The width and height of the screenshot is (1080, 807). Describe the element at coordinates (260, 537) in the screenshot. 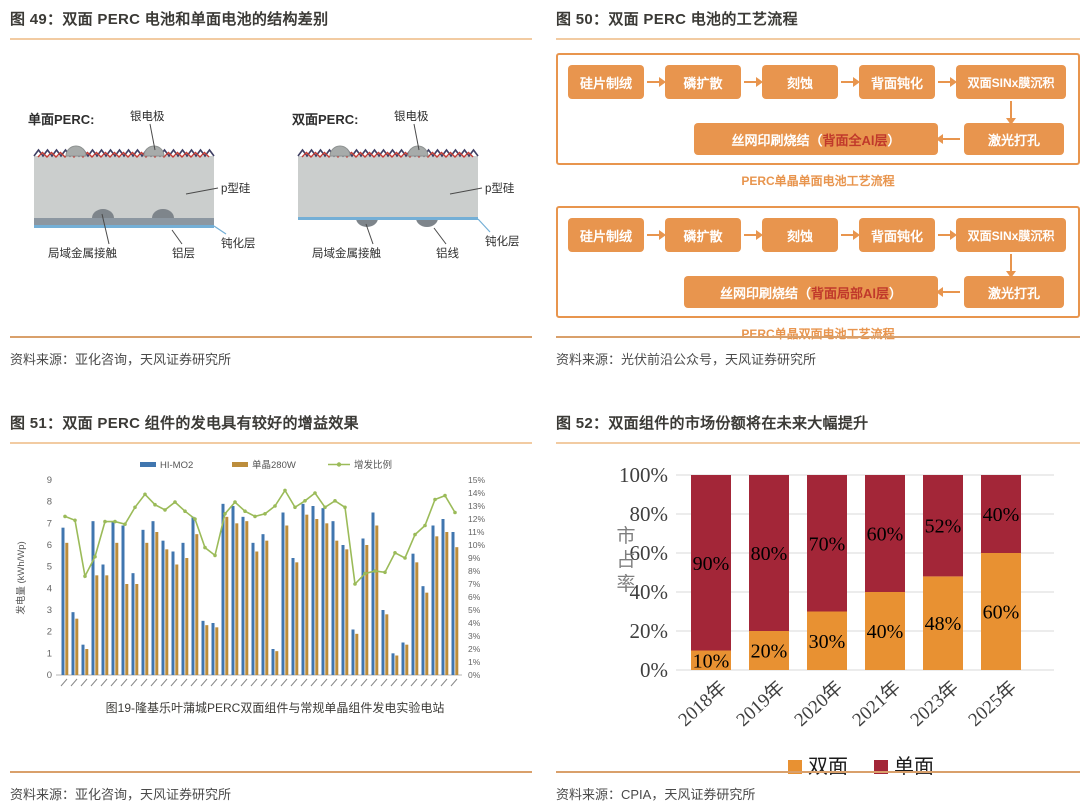

I see `gain-ratio-line` at that location.